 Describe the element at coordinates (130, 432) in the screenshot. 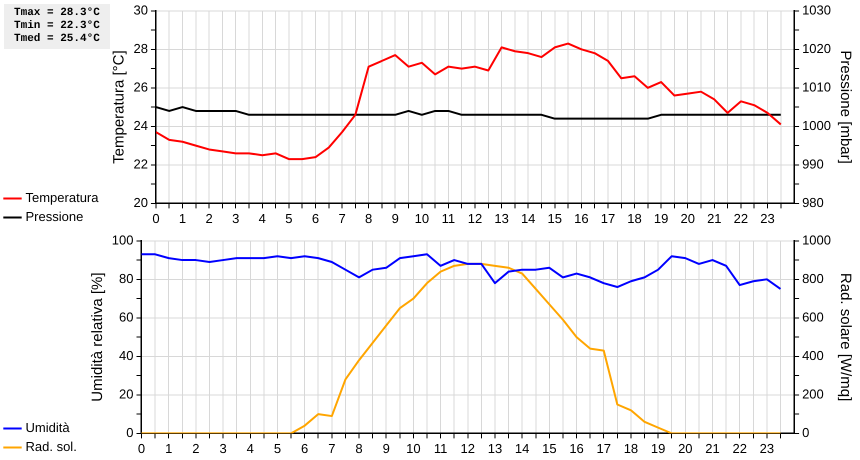

I see `y-tick-label: 0` at that location.